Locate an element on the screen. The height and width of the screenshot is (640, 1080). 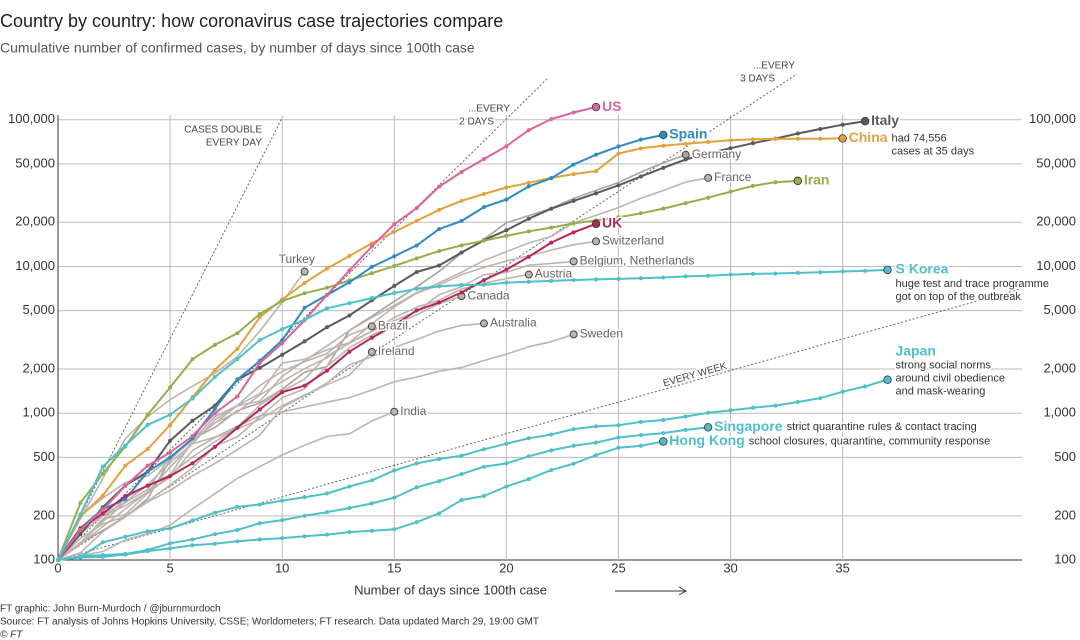
reference-label: EVERY DAY is located at coordinates (234, 143).